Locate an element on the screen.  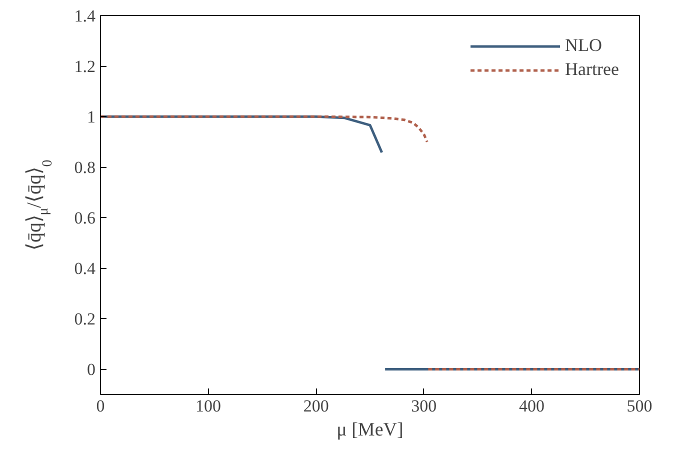
x-tick-label: 400 is located at coordinates (531, 406).